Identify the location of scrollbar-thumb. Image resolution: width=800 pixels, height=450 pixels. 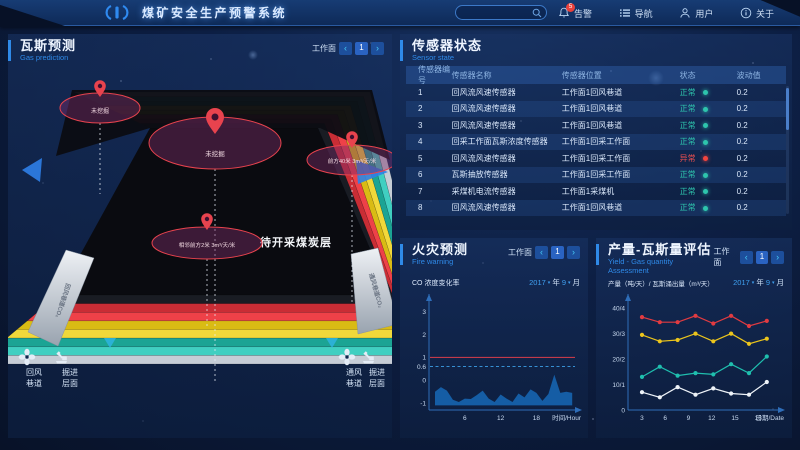
(787, 109).